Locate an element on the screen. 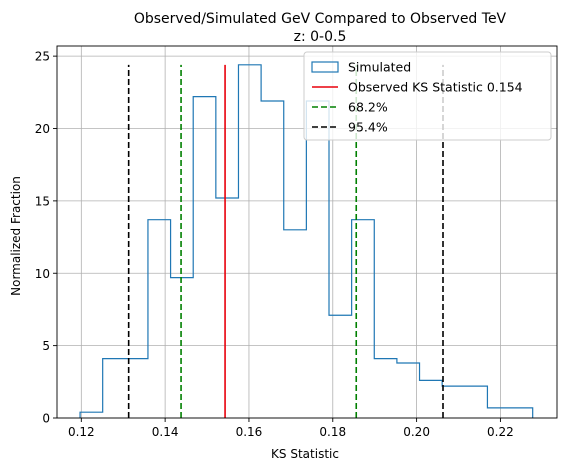  legend-label-1: Observed KS Statistic 0.154 is located at coordinates (435, 87).